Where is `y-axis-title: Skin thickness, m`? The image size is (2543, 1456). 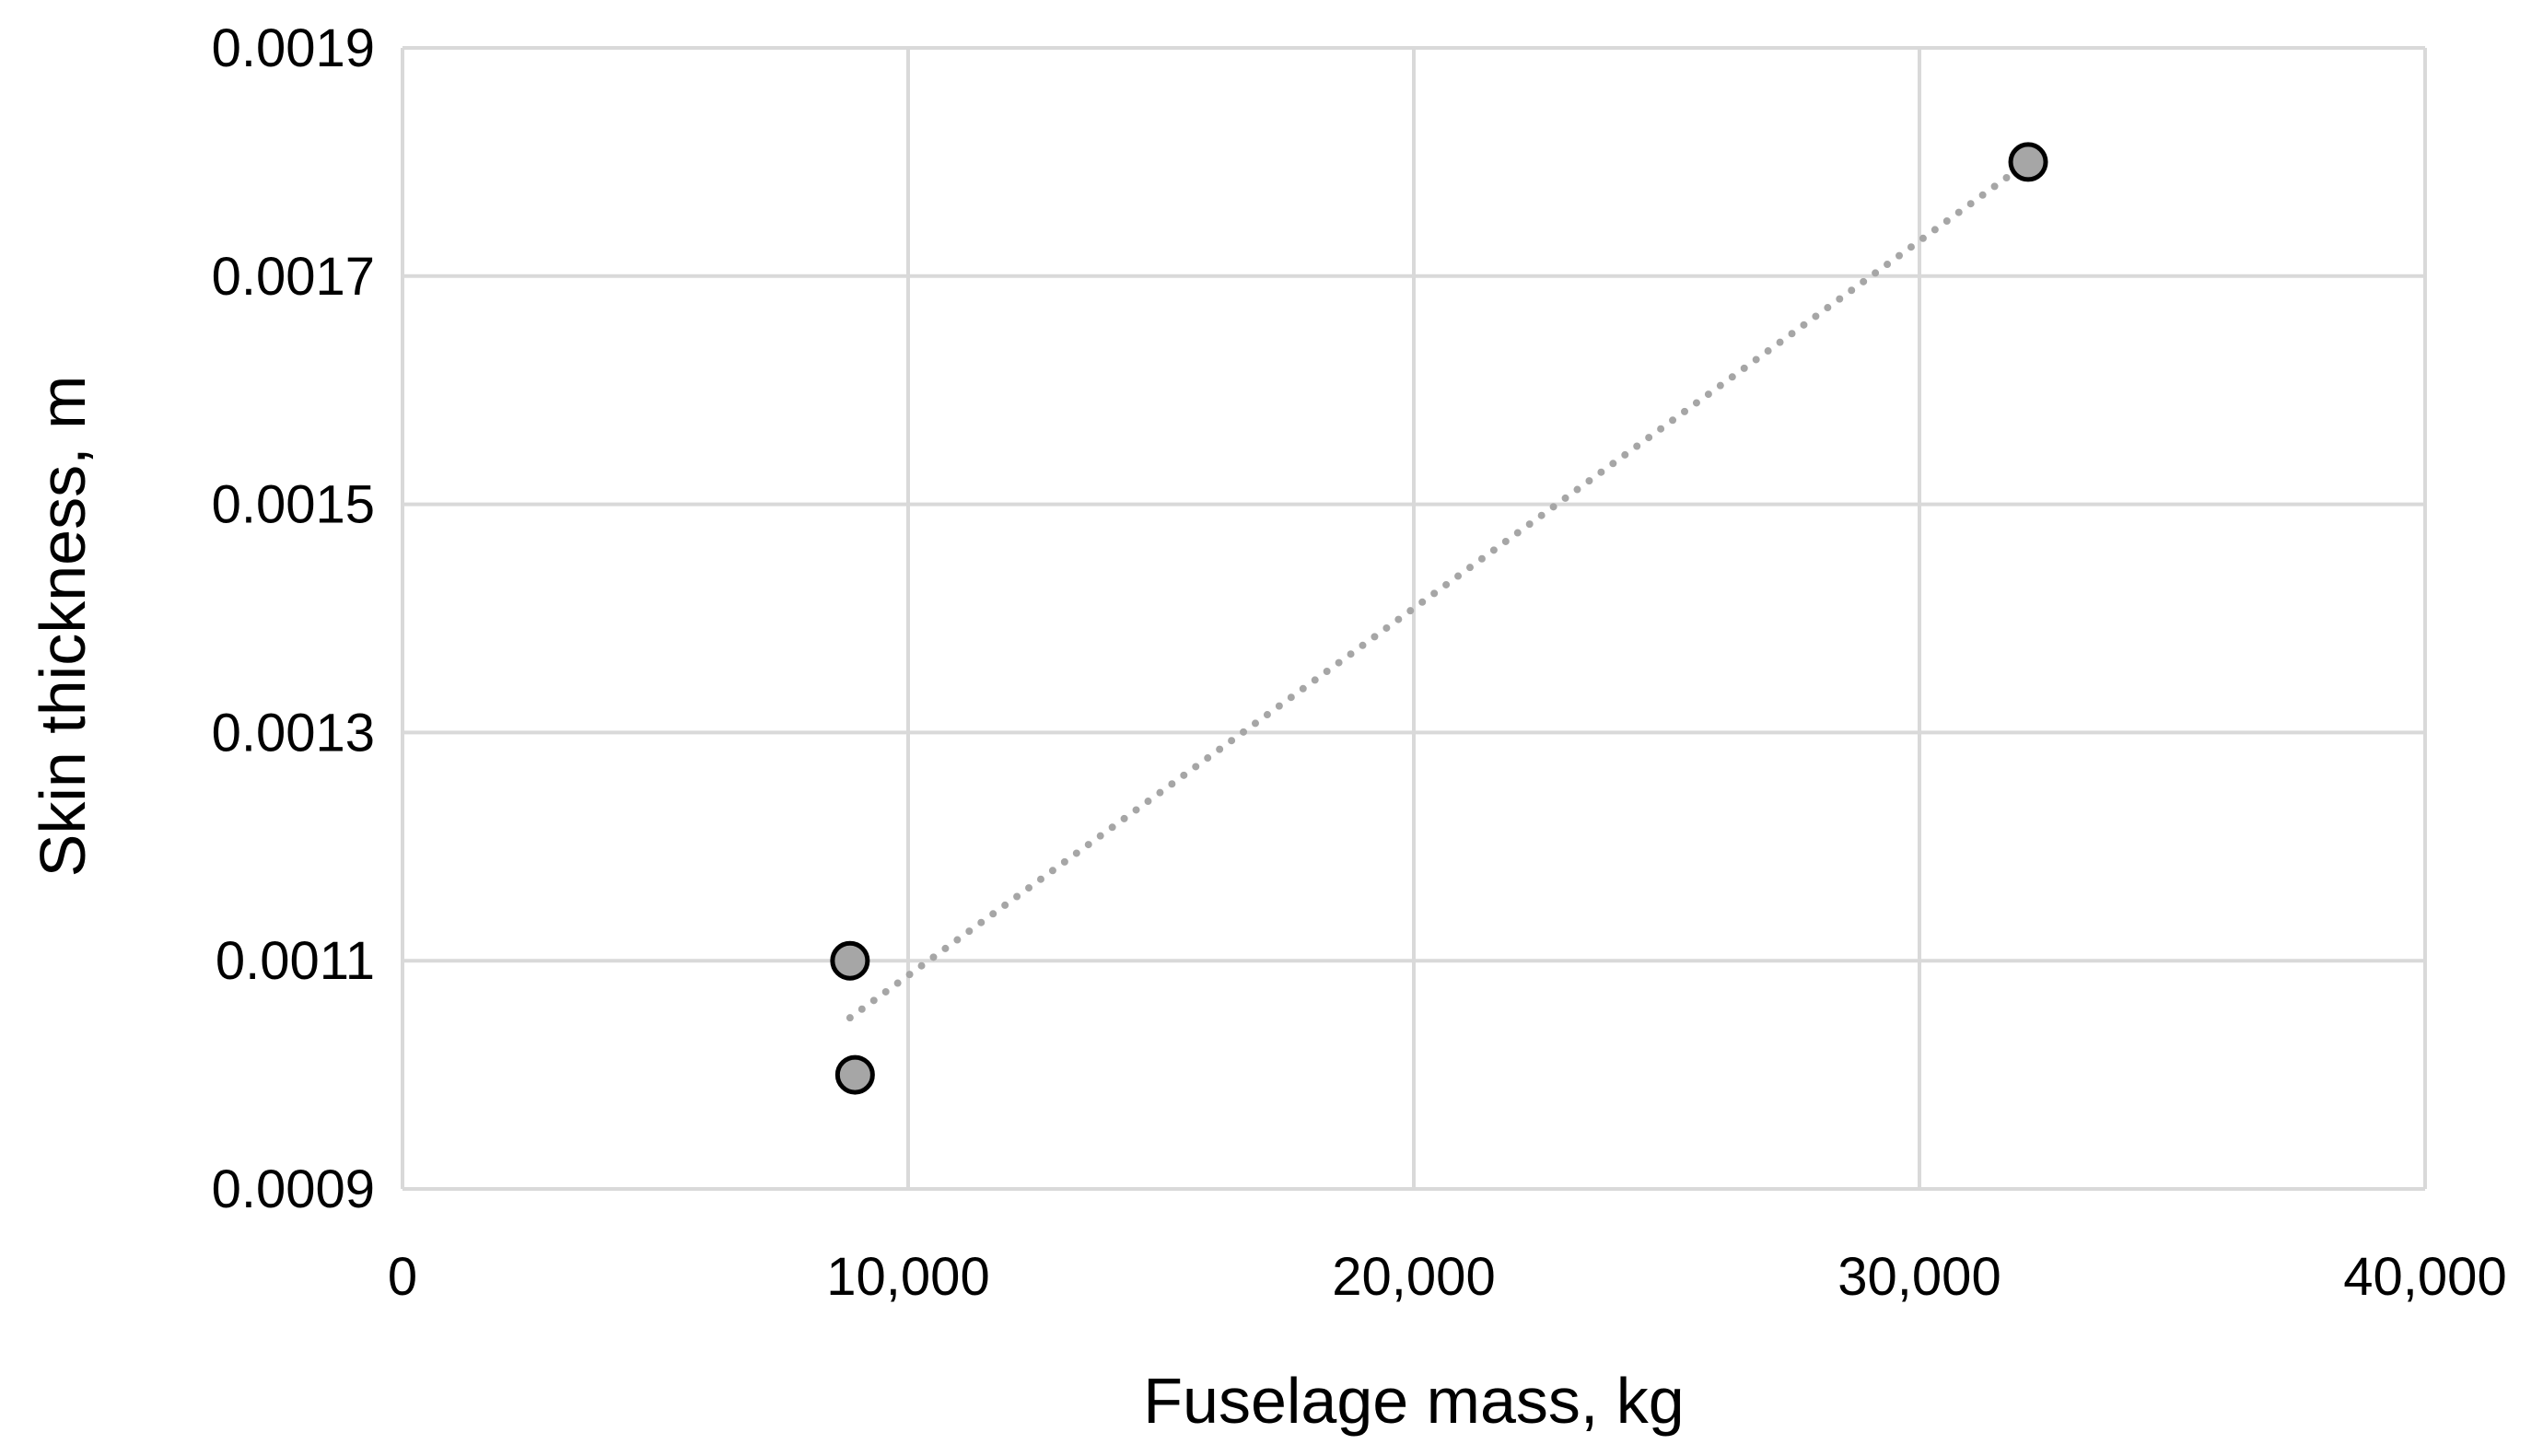
y-axis-title: Skin thickness, m is located at coordinates (63, 627).